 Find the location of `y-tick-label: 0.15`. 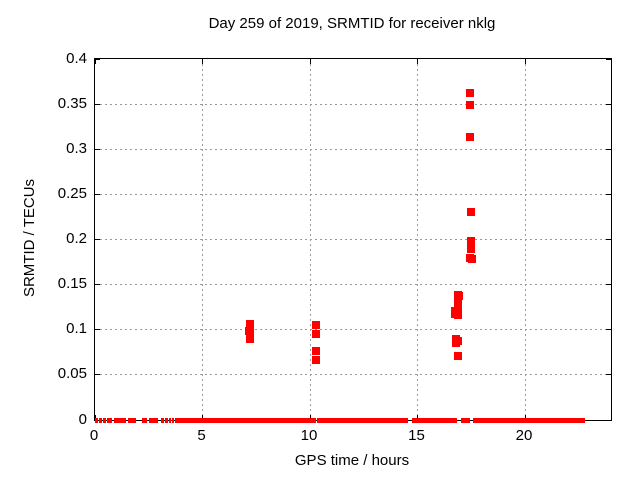

y-tick-label: 0.15 is located at coordinates (72, 284).